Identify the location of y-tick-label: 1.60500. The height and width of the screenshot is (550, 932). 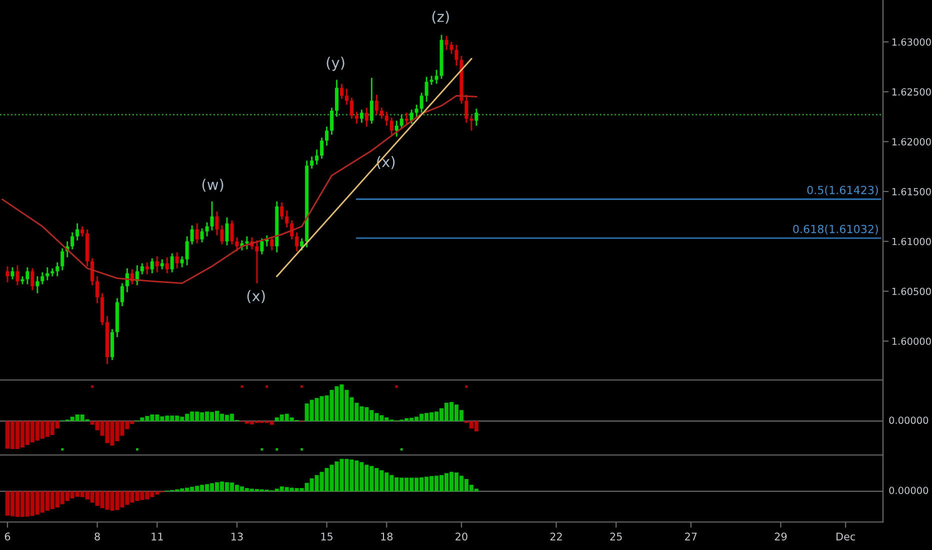
(911, 292).